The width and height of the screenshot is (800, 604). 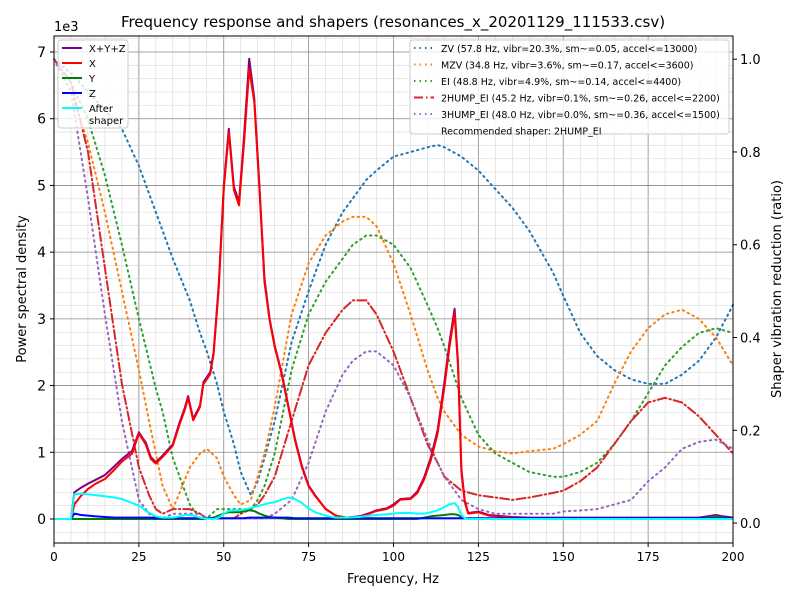 I want to click on y-tick-label-right: 1.0, so click(x=750, y=60).